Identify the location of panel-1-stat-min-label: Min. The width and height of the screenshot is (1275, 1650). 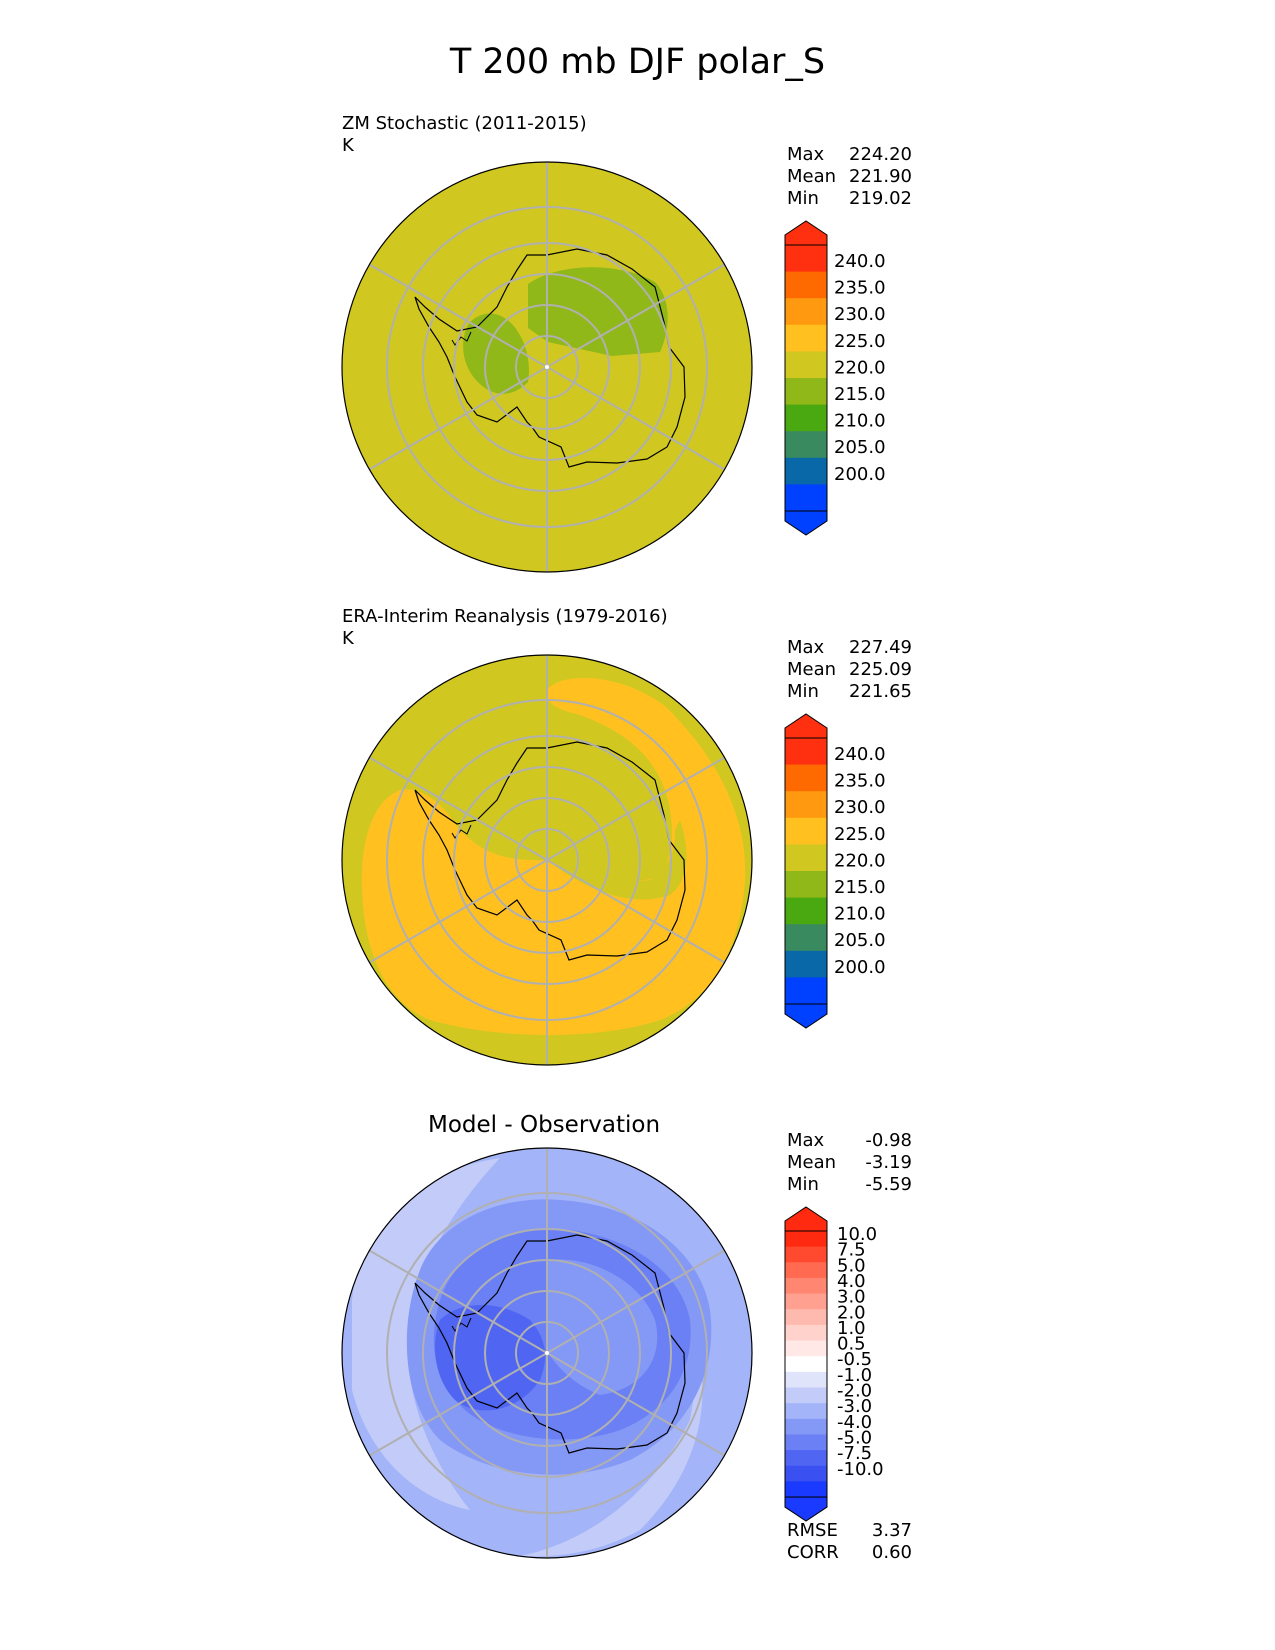
(803, 198).